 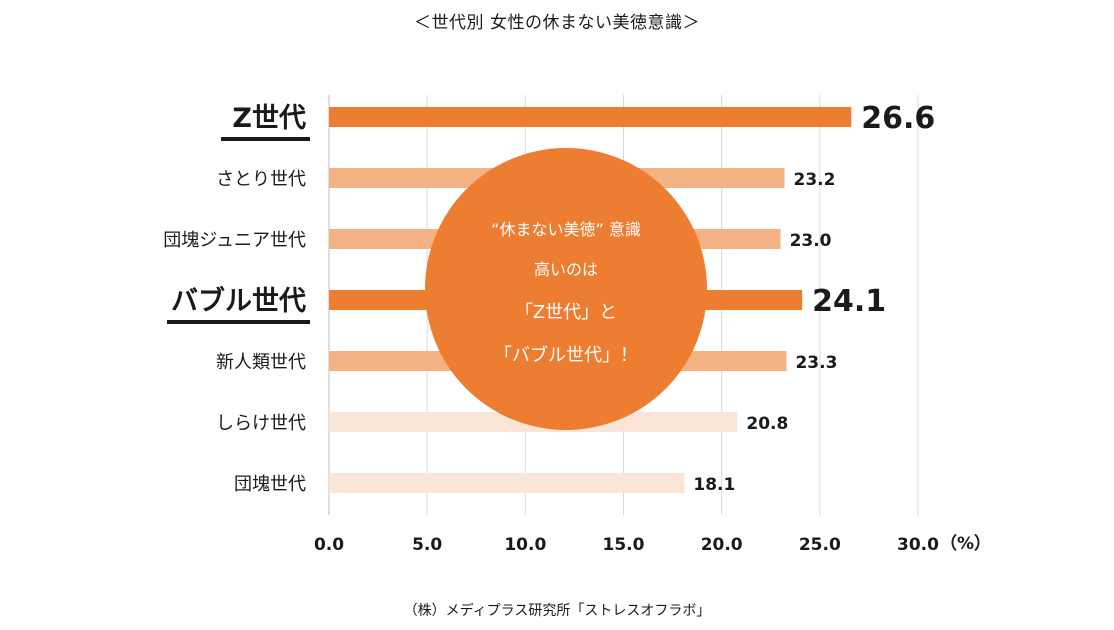 I want to click on x-tick-label: 5.0, so click(x=427, y=545).